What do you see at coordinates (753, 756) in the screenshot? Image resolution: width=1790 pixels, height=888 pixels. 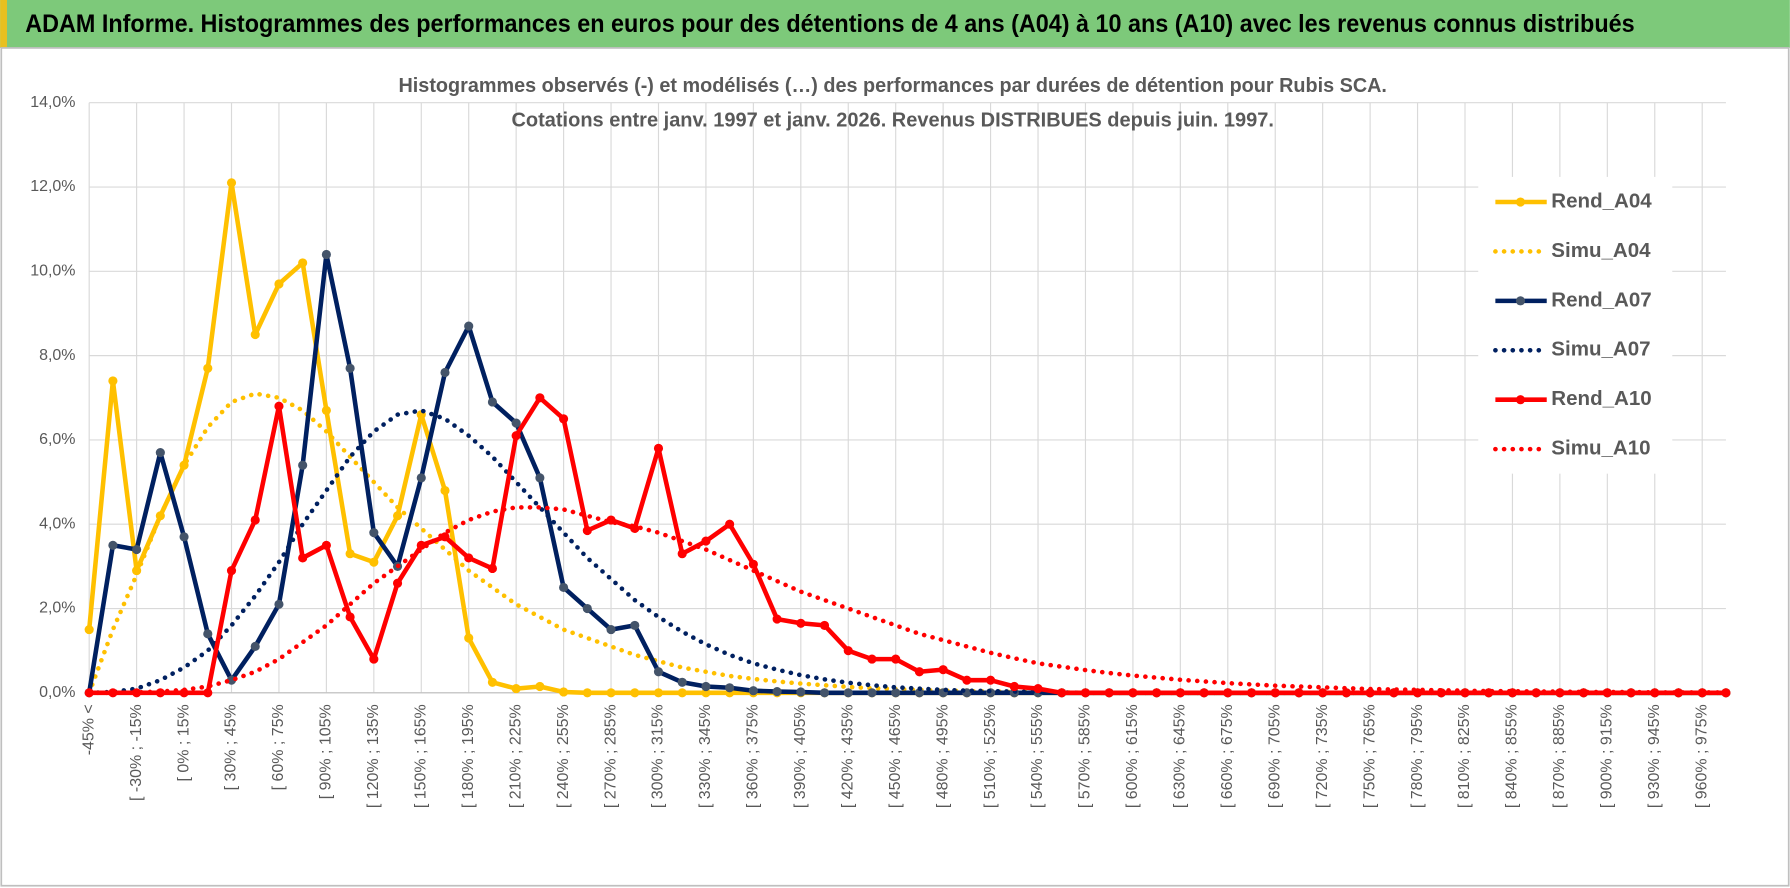 I see `x-tick-label: [ 360% ; 375%` at bounding box center [753, 756].